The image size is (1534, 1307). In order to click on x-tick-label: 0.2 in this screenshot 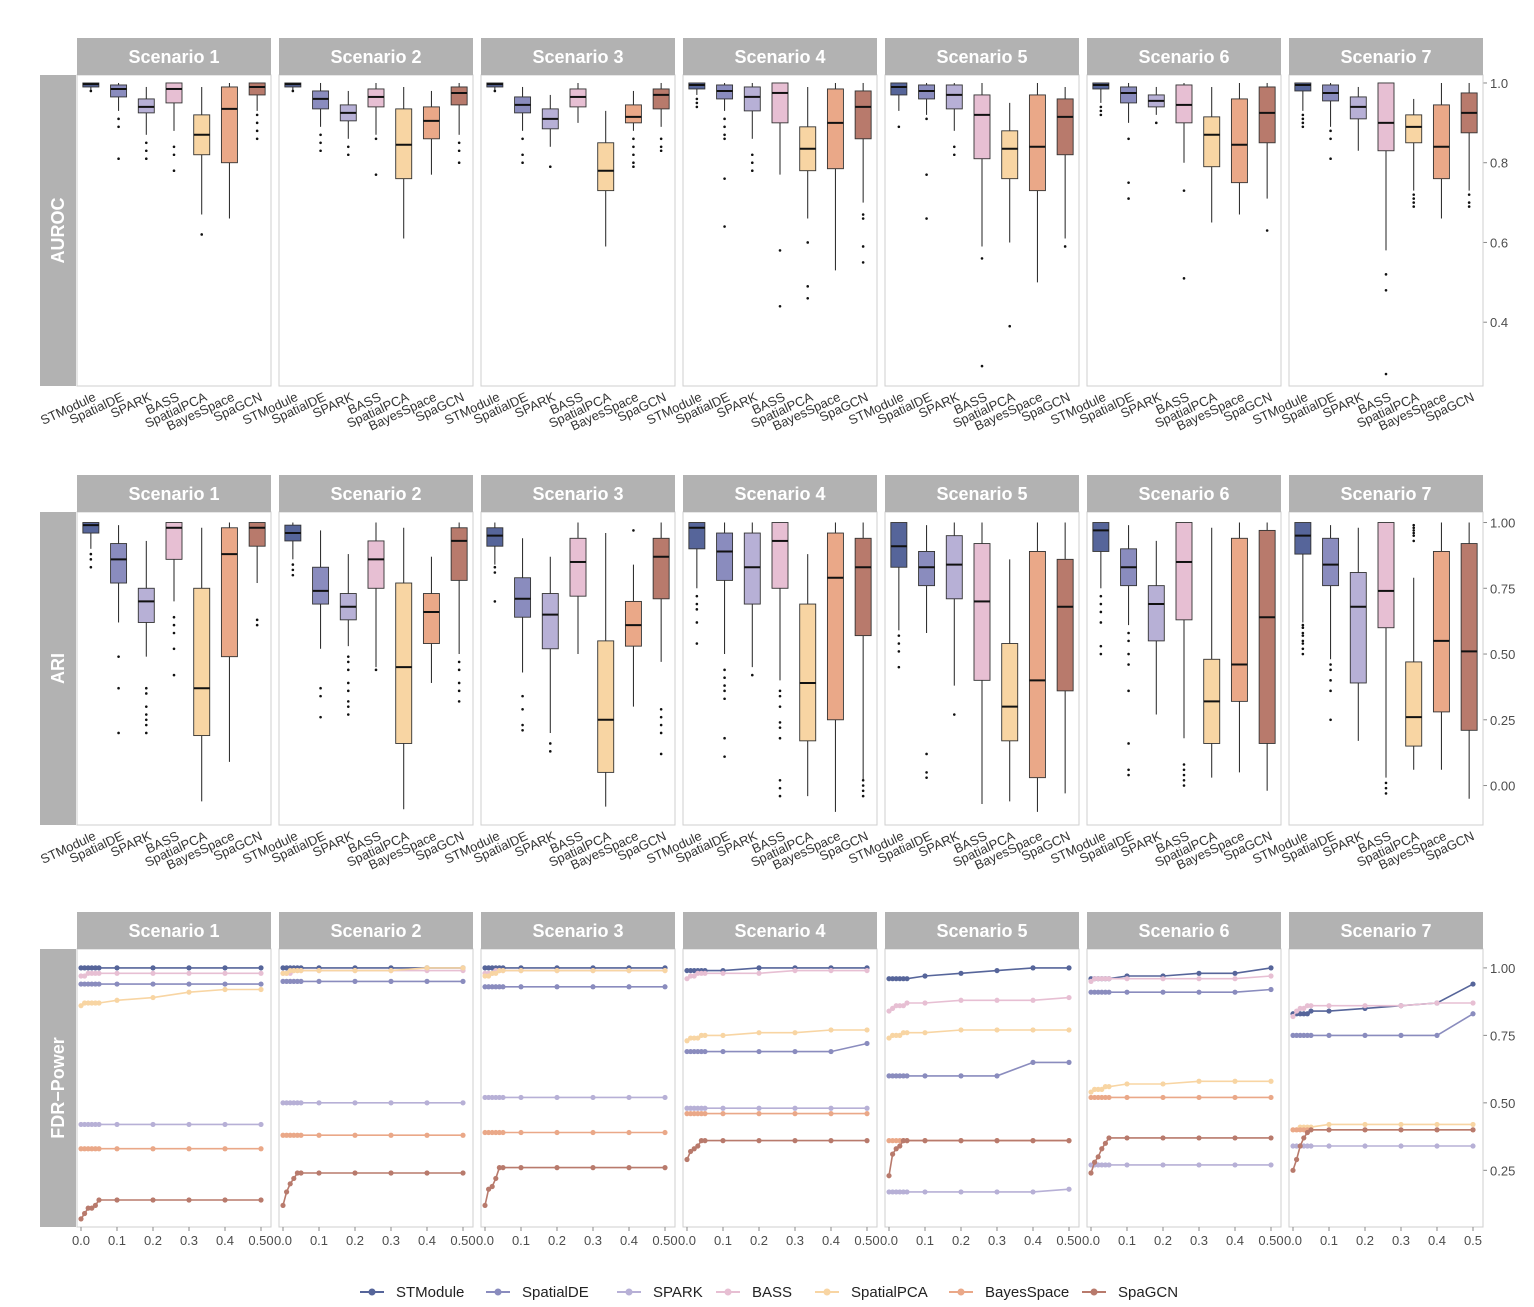, I will do `click(1163, 1240)`.